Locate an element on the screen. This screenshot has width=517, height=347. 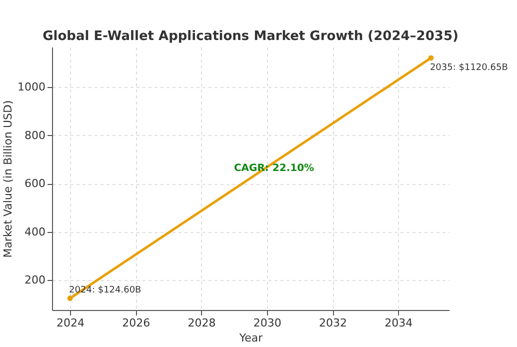
x-tick-label: 2026 is located at coordinates (136, 323).